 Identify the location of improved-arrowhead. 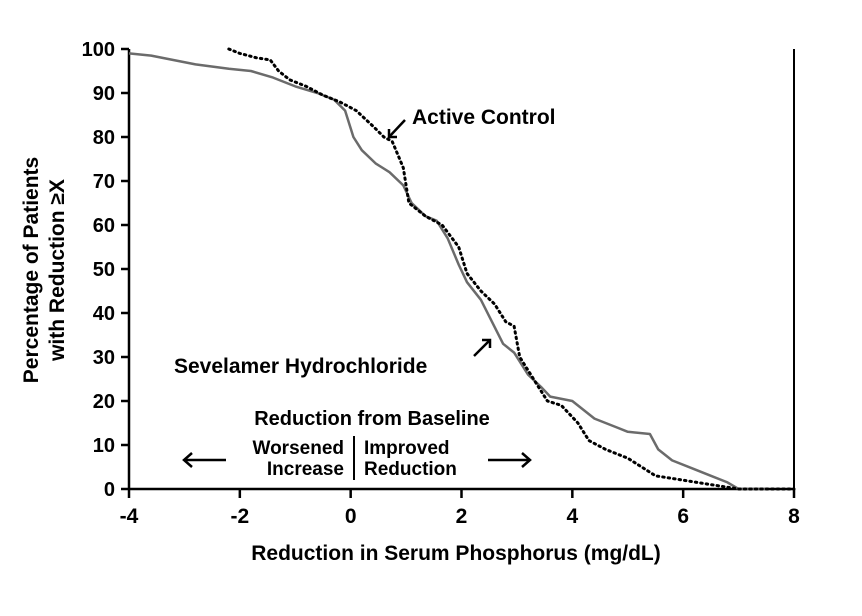
(526, 460).